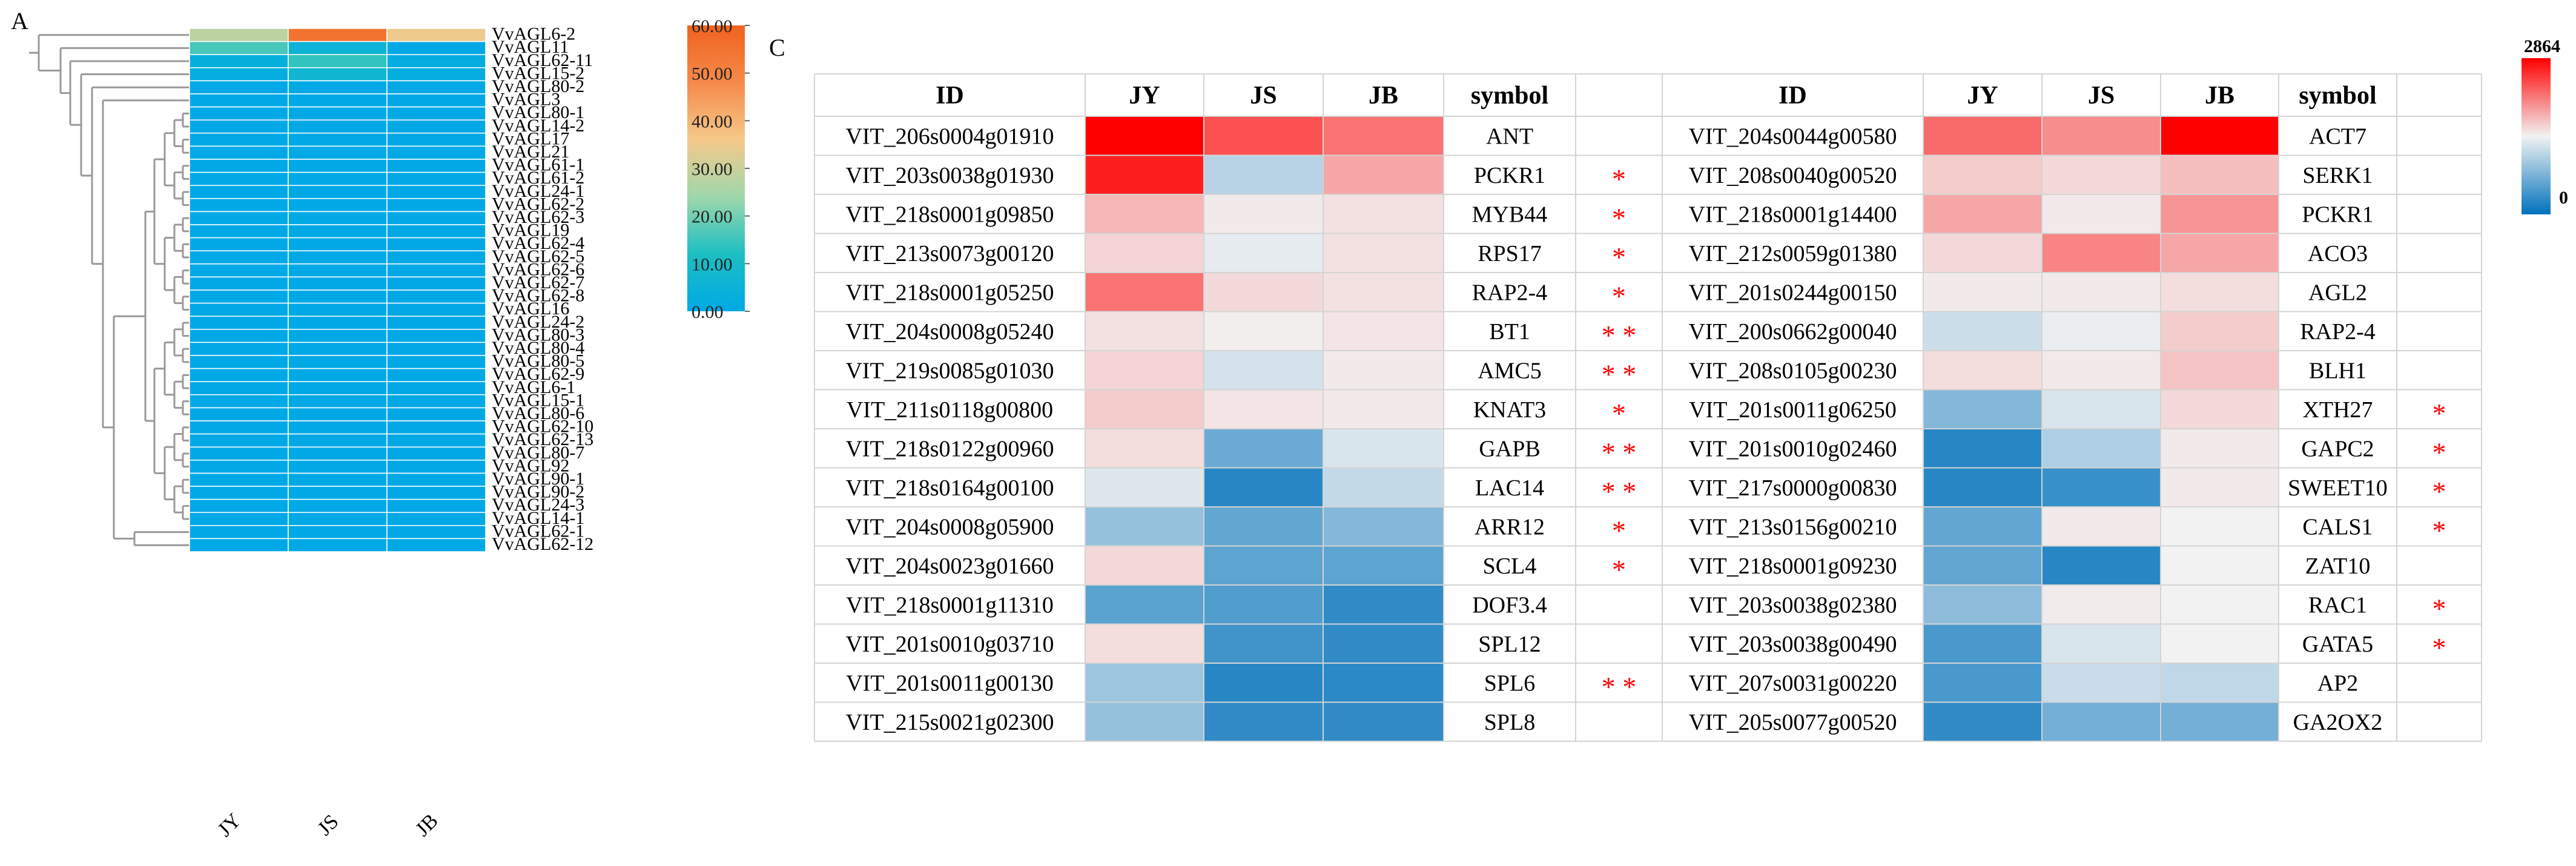 This screenshot has height=866, width=2576. Describe the element at coordinates (526, 100) in the screenshot. I see `heatmap-a-row-label: VvAGL3` at that location.